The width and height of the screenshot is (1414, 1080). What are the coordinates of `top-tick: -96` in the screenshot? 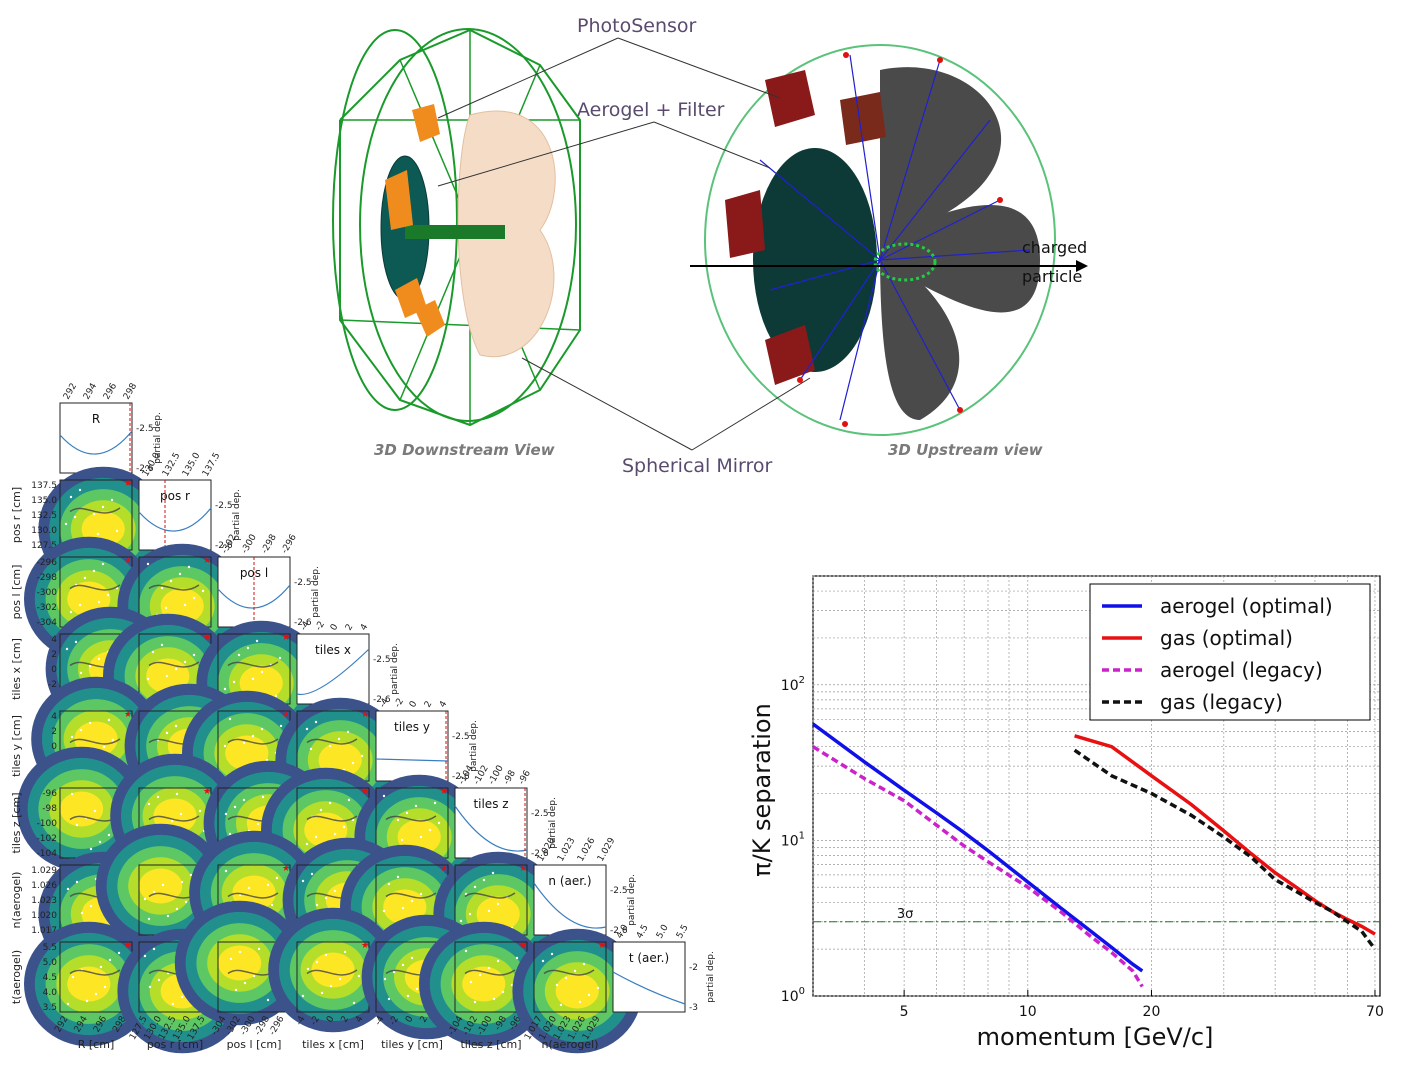 It's located at (525, 778).